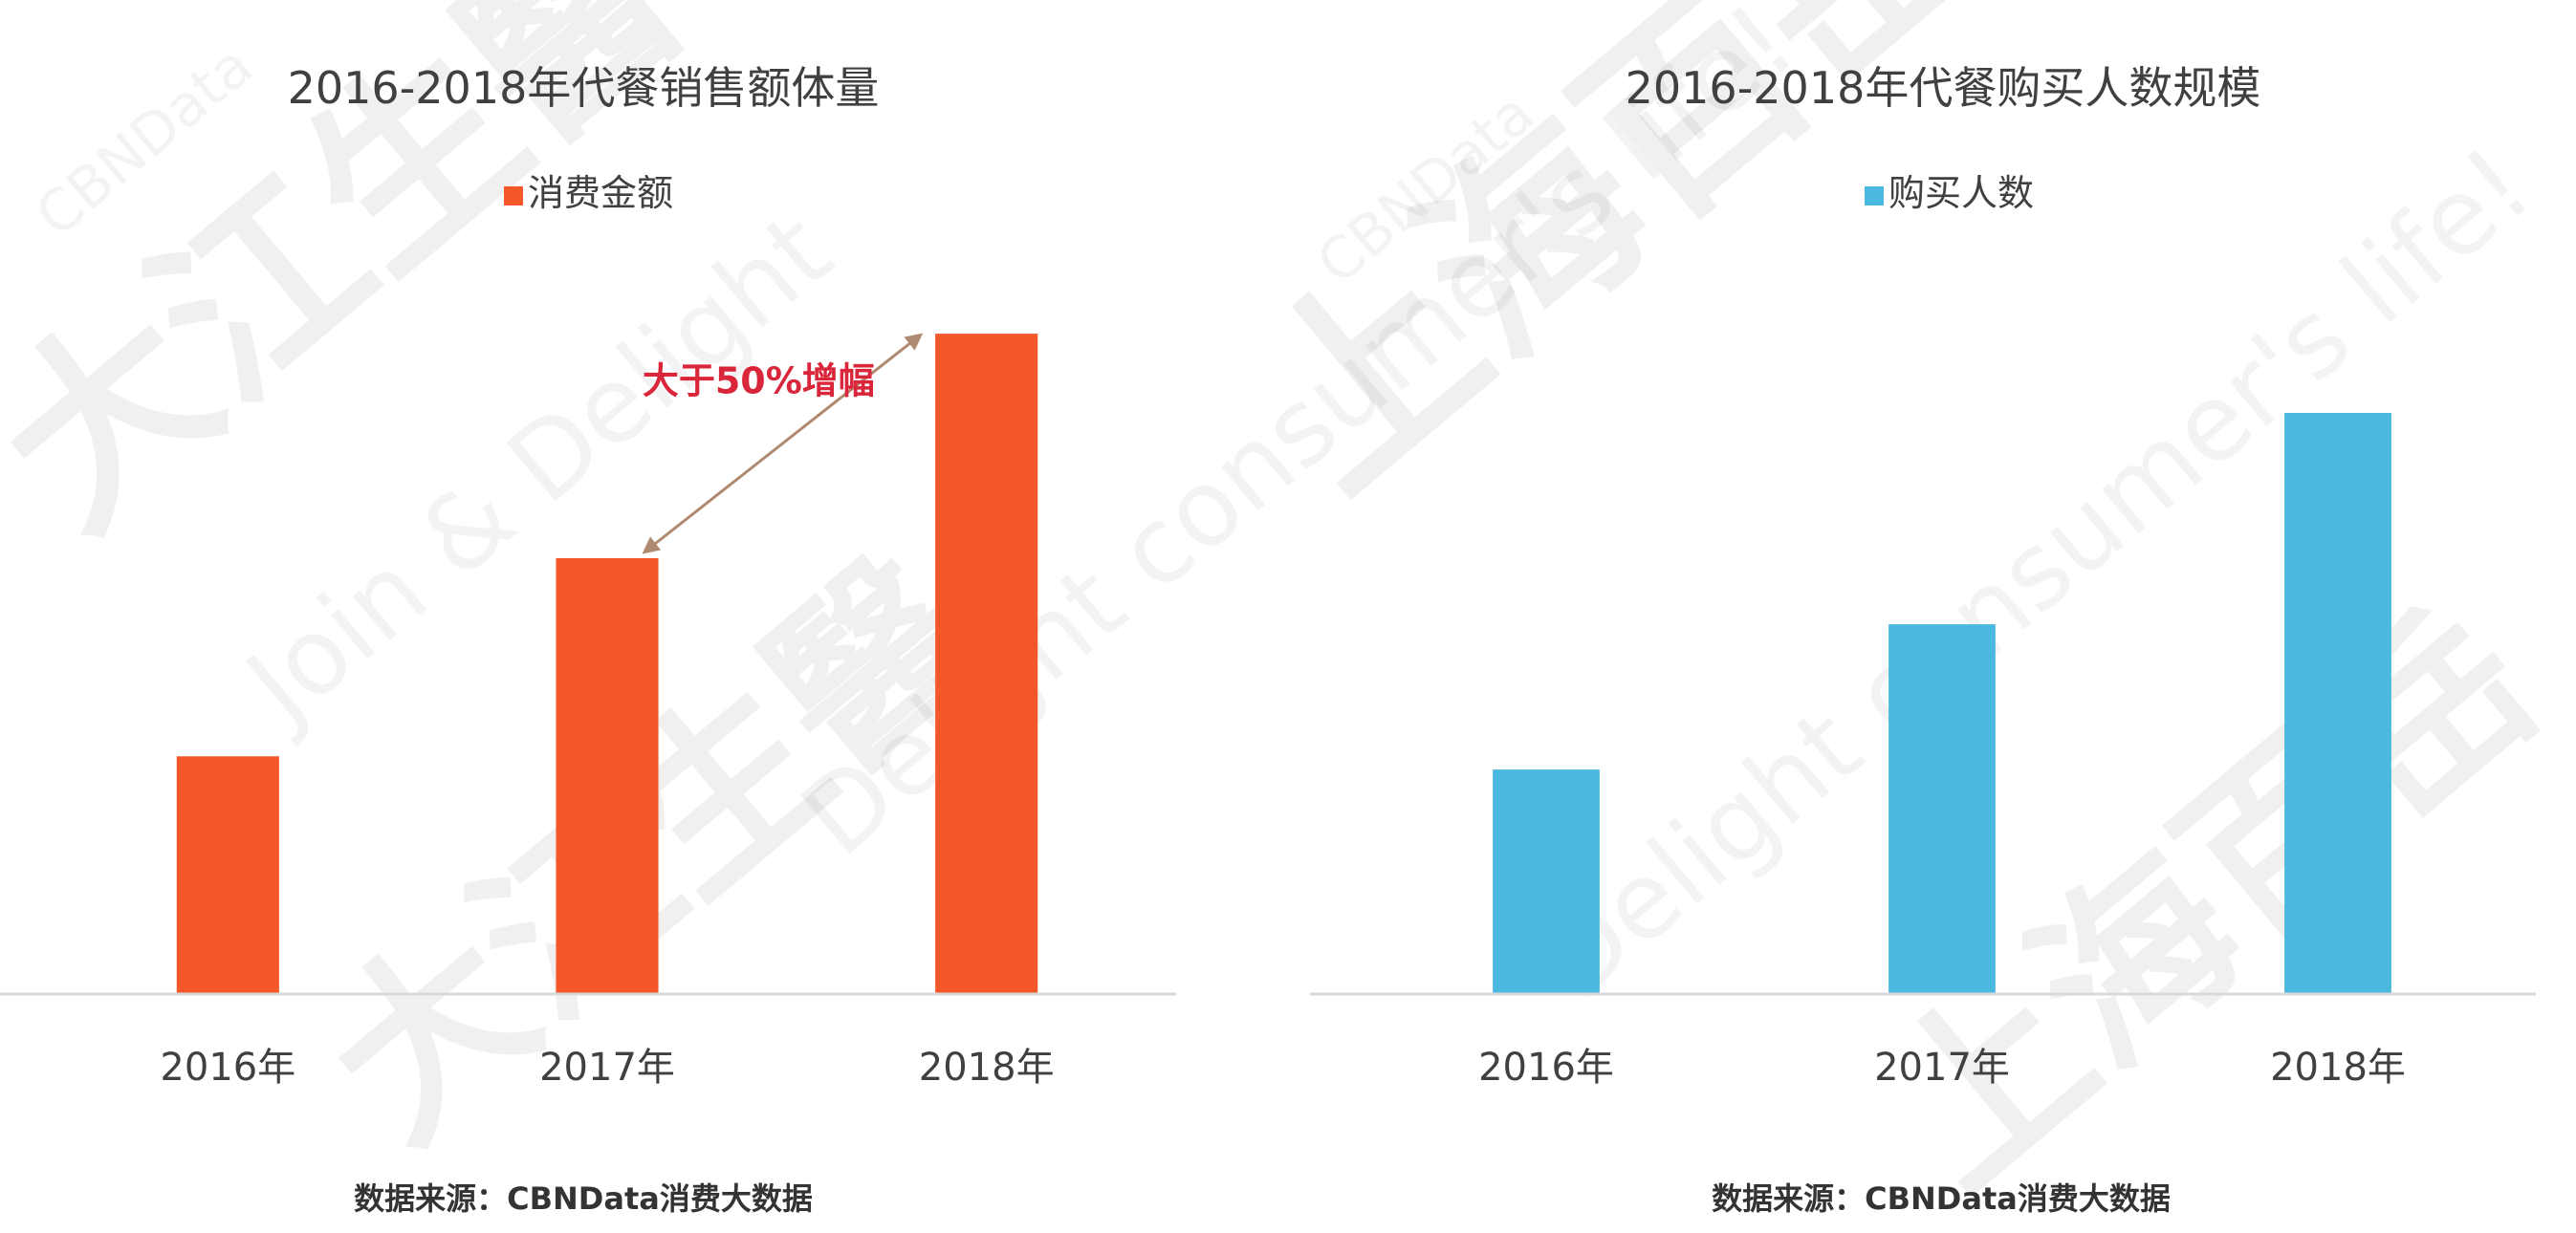  What do you see at coordinates (1961, 193) in the screenshot?
I see `legend-label: 购买人数` at bounding box center [1961, 193].